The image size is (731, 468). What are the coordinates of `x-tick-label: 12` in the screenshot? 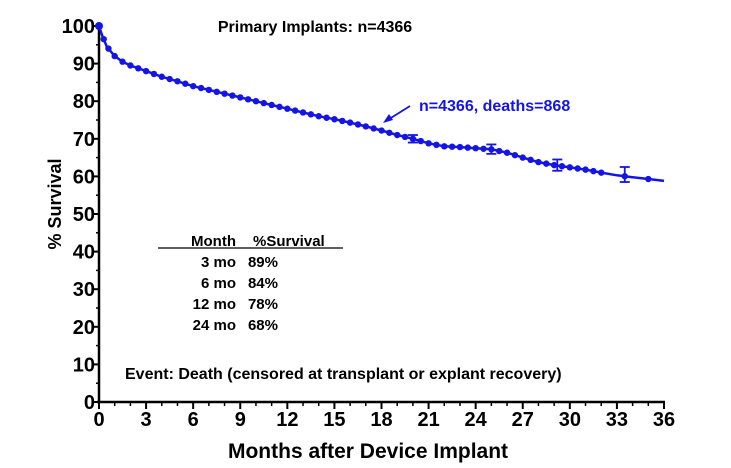 It's located at (287, 420).